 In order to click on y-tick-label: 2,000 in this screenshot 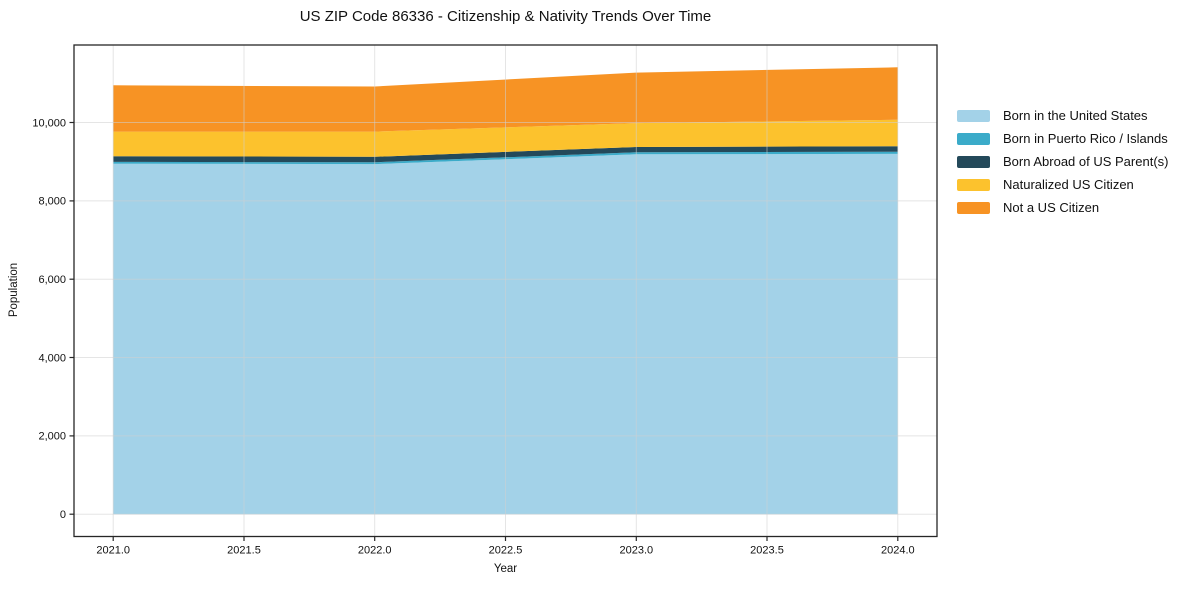, I will do `click(52, 437)`.